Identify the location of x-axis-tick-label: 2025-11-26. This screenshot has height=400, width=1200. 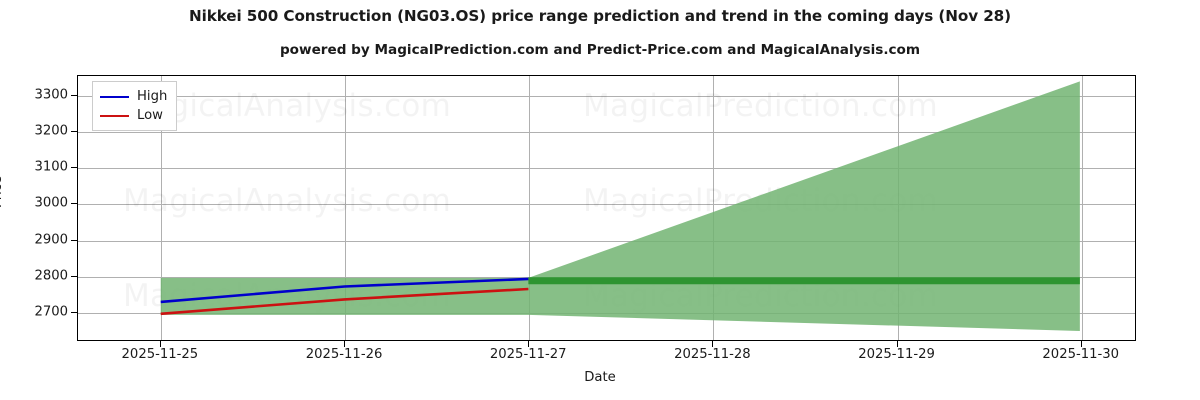
(344, 354).